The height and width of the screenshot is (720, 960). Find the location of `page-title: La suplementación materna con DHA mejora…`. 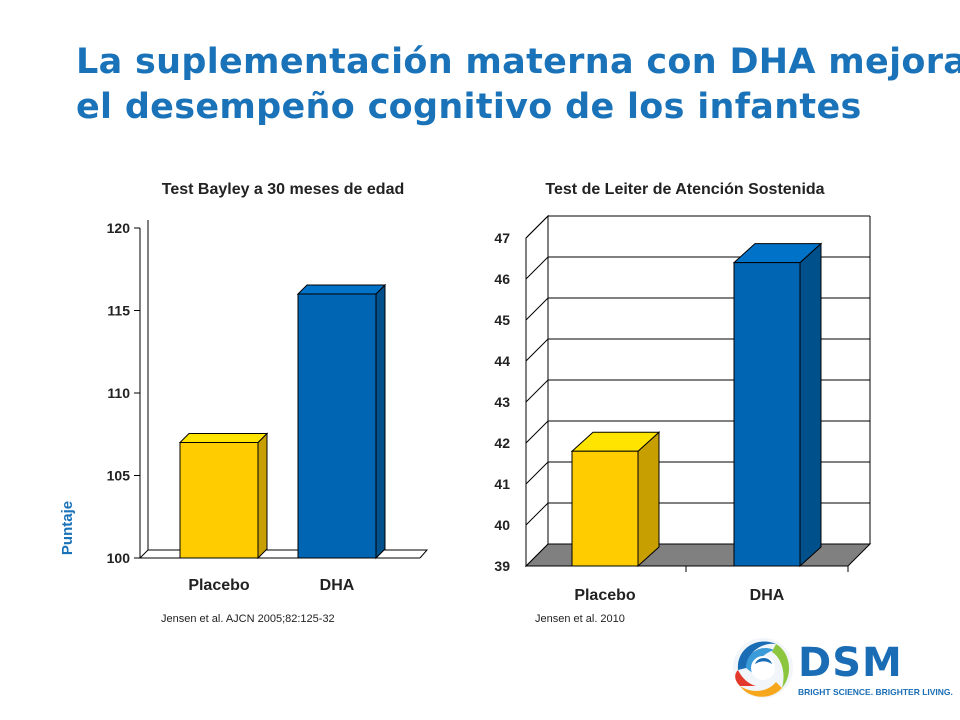

page-title: La suplementación materna con DHA mejora… is located at coordinates (518, 85).